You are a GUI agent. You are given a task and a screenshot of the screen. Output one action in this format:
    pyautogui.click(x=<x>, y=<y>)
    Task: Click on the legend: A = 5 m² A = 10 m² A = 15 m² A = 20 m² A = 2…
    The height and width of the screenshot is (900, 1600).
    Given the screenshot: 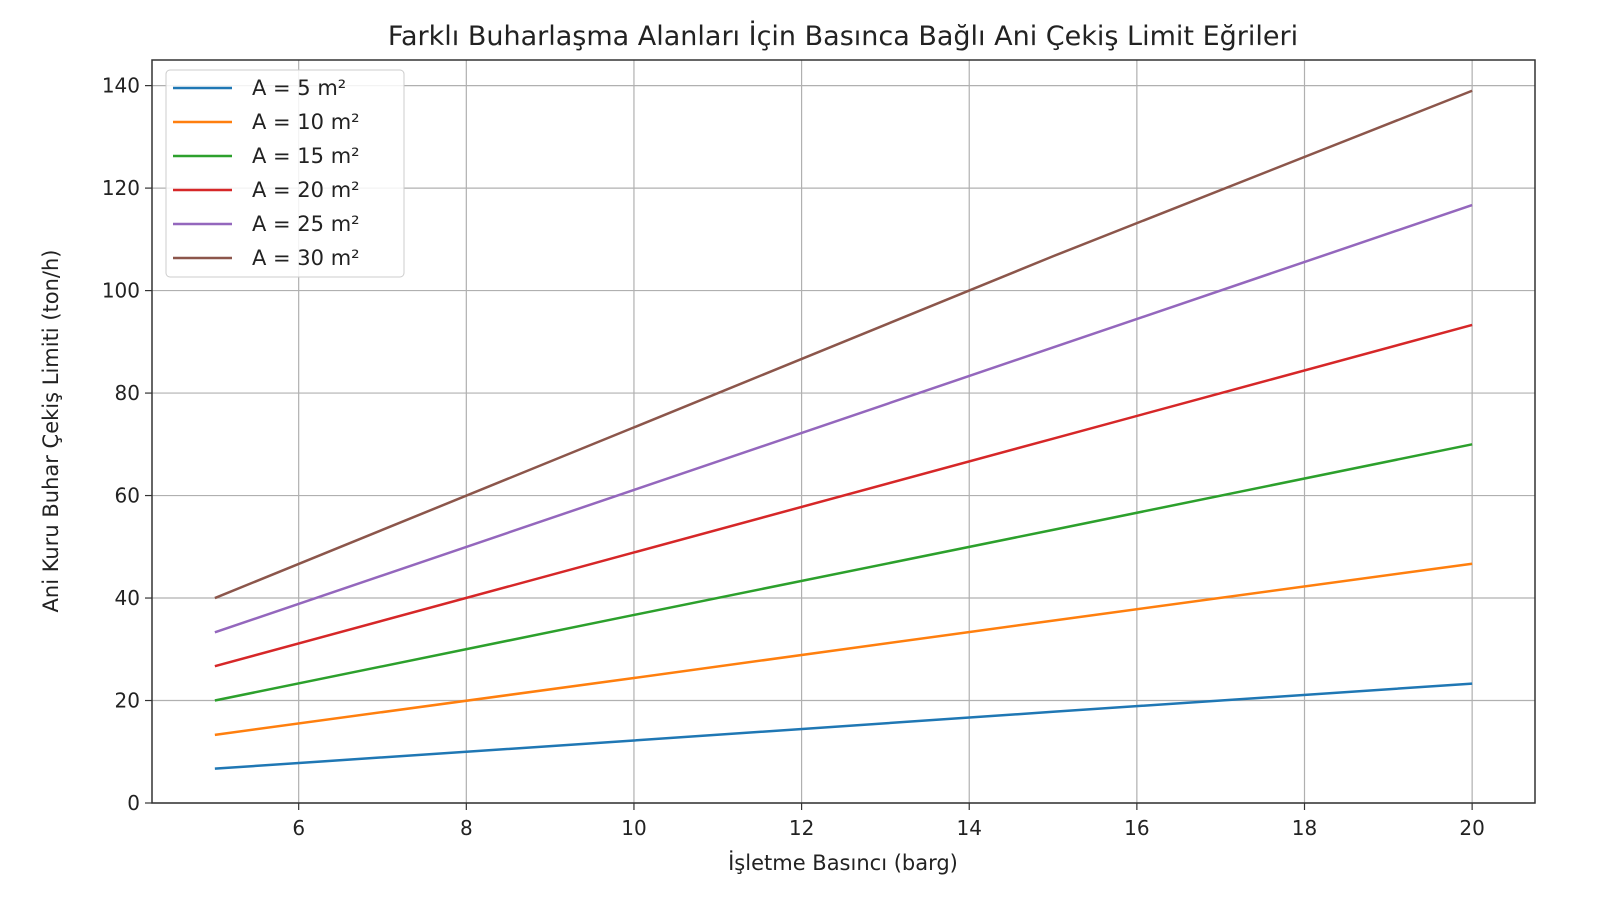 What is the action you would take?
    pyautogui.click(x=285, y=173)
    